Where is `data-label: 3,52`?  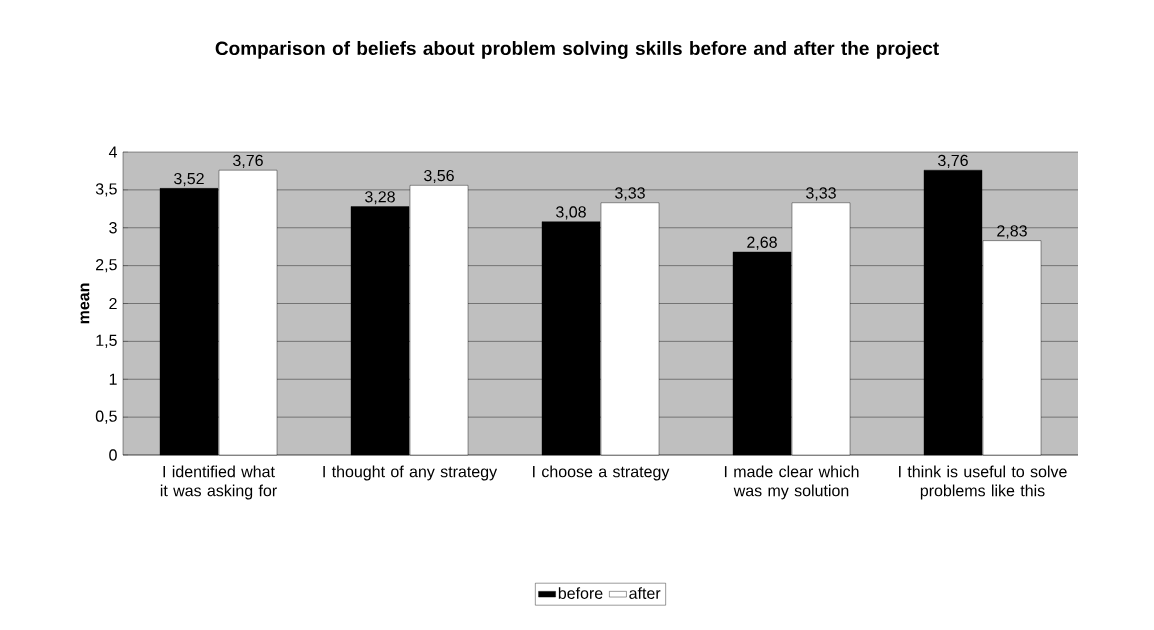
data-label: 3,52 is located at coordinates (189, 179).